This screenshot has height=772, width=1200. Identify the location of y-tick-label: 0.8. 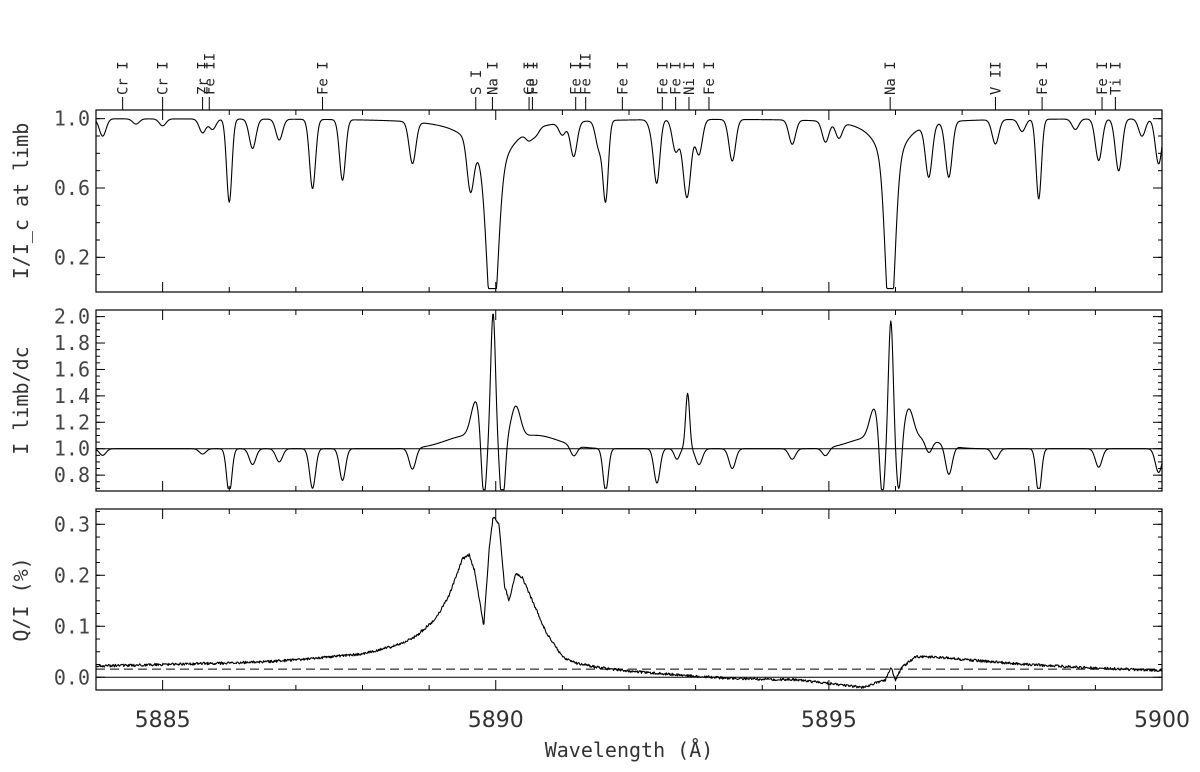
(72, 475).